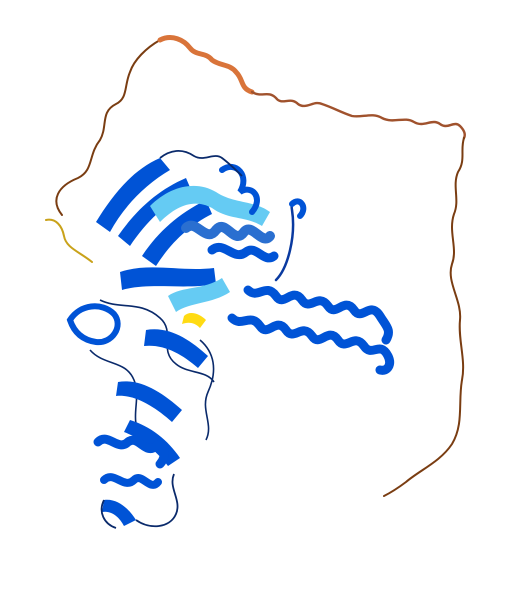  I want to click on mid-sheet, so click(168, 278).